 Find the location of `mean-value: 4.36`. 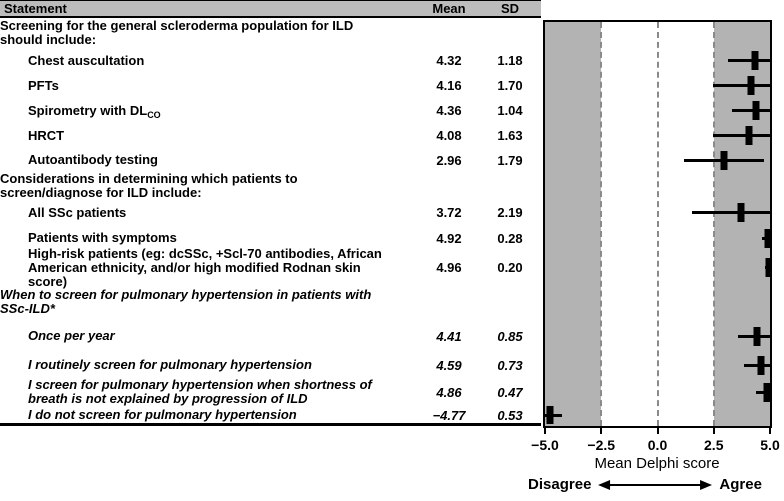

mean-value: 4.36 is located at coordinates (449, 110).